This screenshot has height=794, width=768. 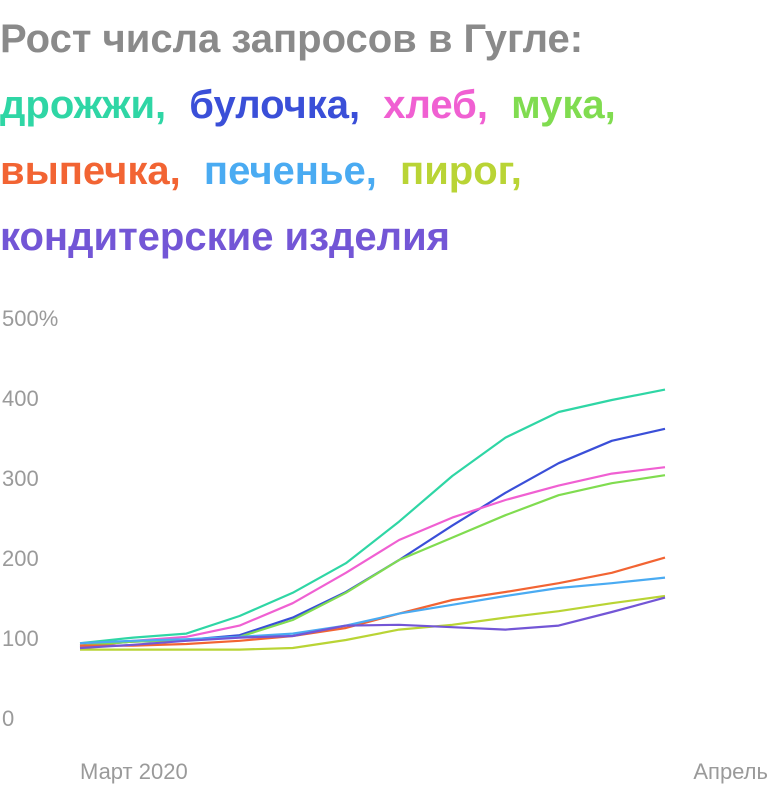 What do you see at coordinates (384, 171) in the screenshot?
I see `title-line: выпечка, печенье, пирог,` at bounding box center [384, 171].